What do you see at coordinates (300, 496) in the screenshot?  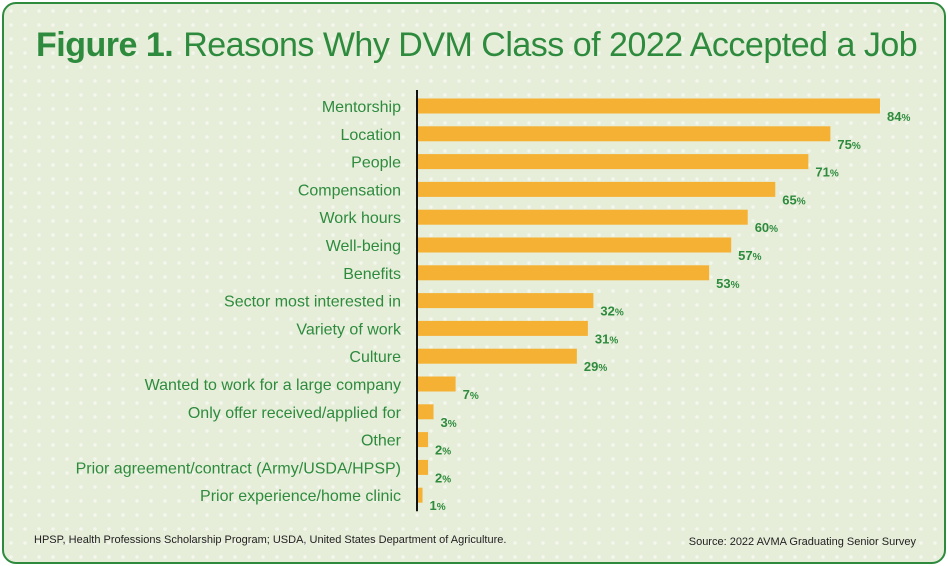 I see `category-label-15: Prior experience/home clinic` at bounding box center [300, 496].